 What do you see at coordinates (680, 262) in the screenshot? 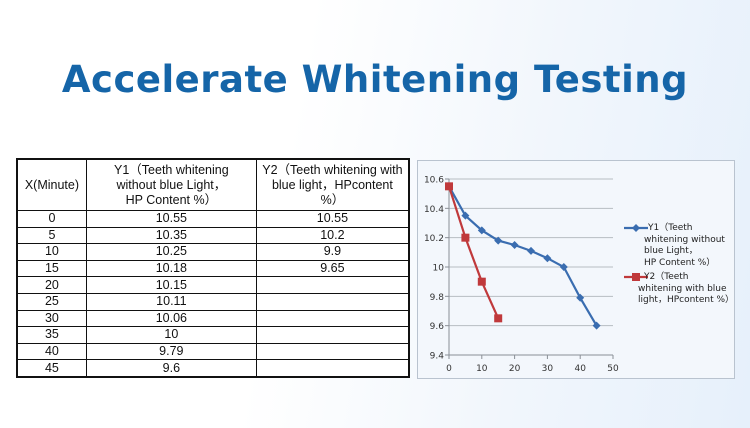
I see `legend-line-text: HP Content %）` at bounding box center [680, 262].